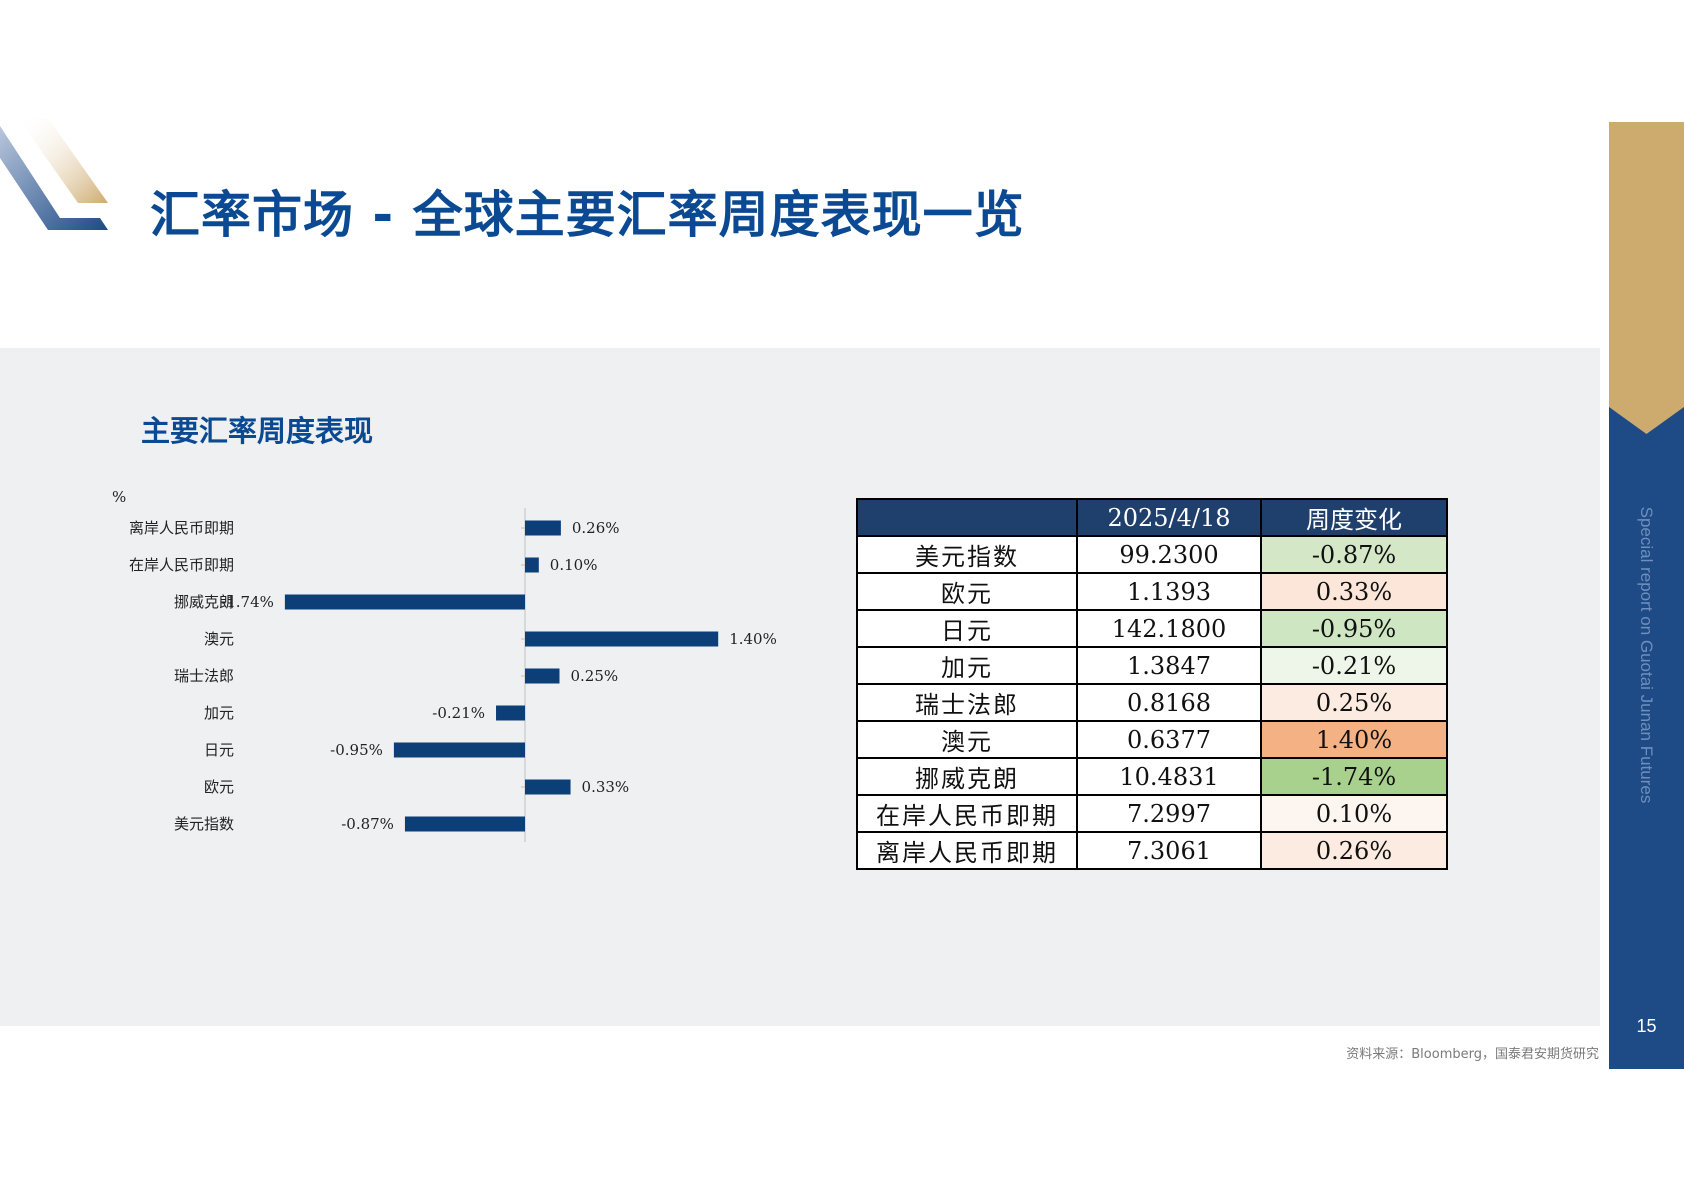 The image size is (1684, 1191). Describe the element at coordinates (219, 713) in the screenshot. I see `chart-category-label: 加元` at that location.